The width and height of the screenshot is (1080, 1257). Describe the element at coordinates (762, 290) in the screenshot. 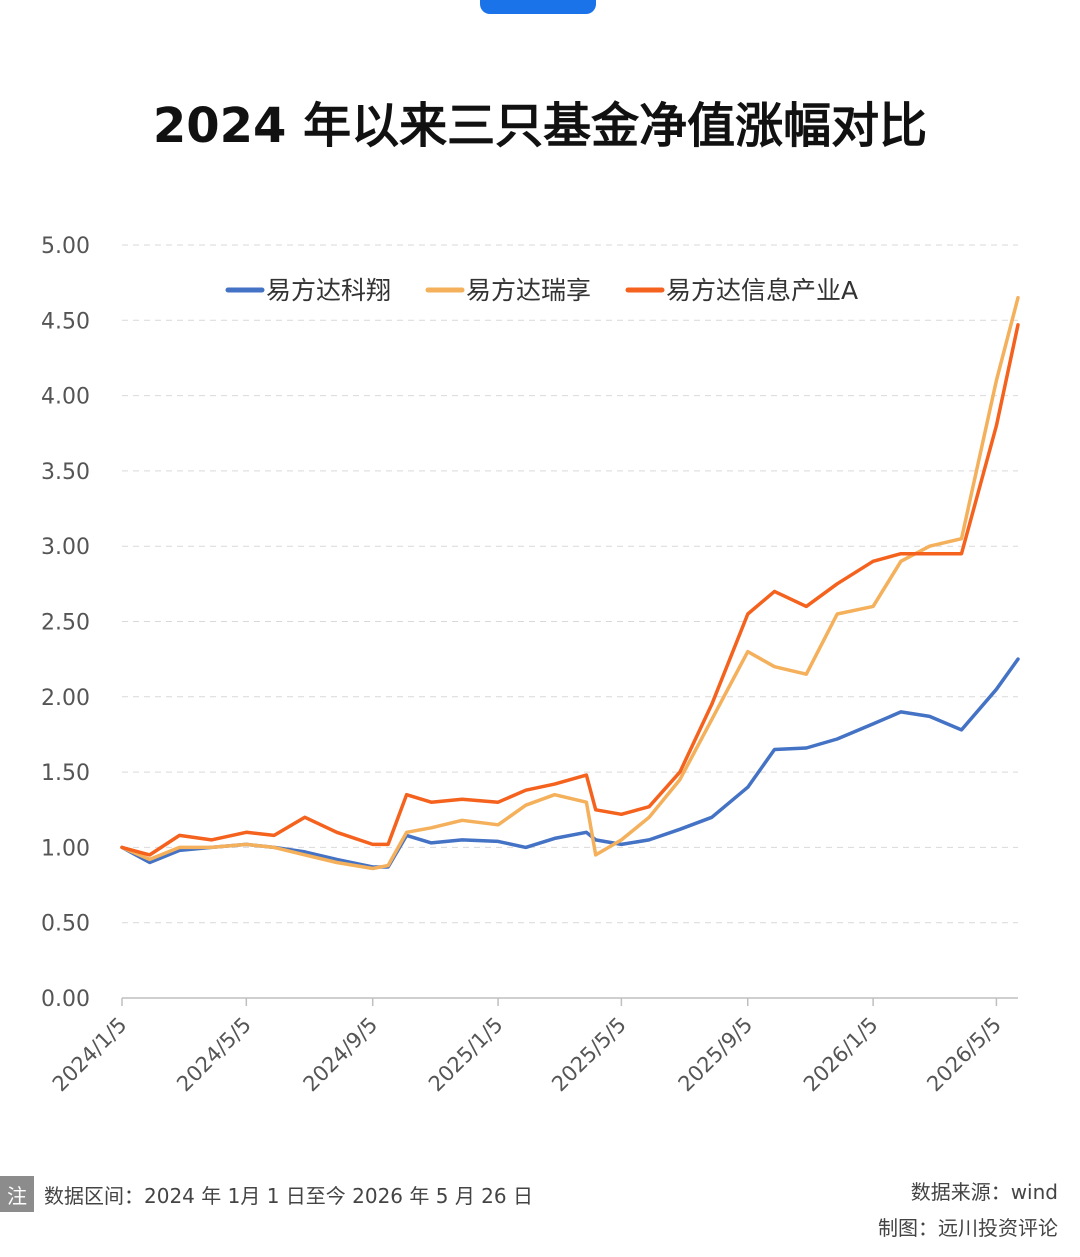

I see `legend-label: 易方达信息产业A` at that location.